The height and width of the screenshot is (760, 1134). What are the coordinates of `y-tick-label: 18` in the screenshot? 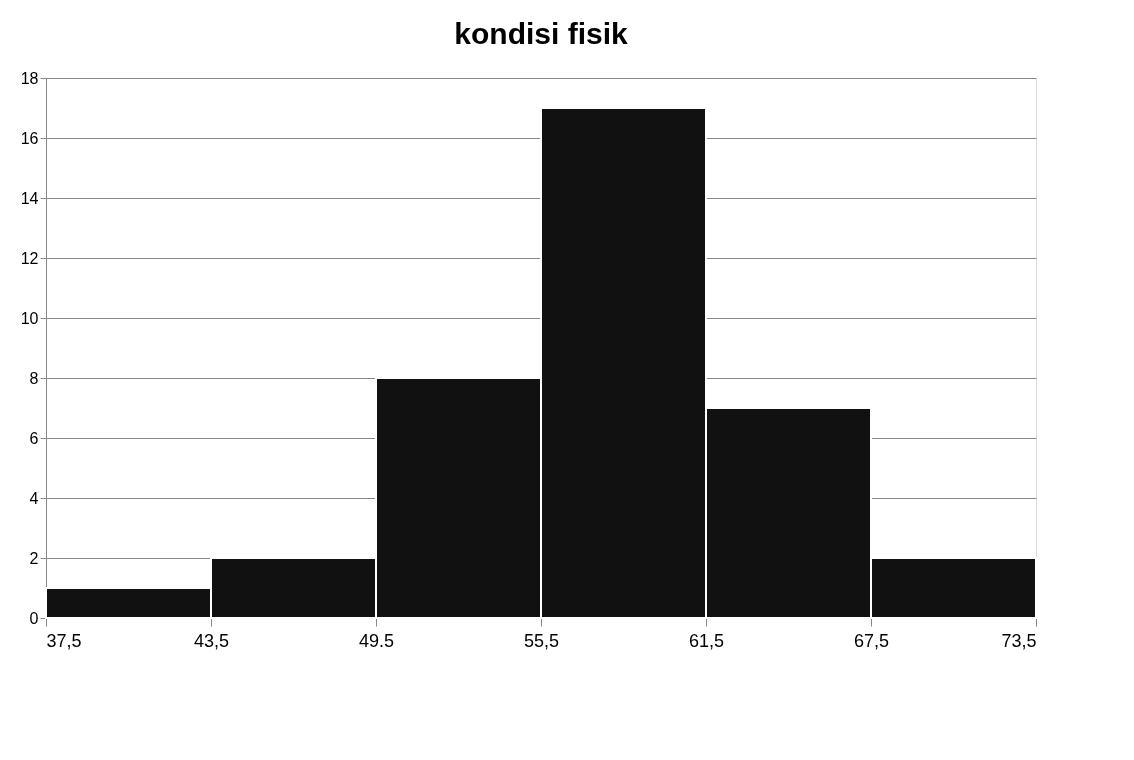 It's located at (29, 78).